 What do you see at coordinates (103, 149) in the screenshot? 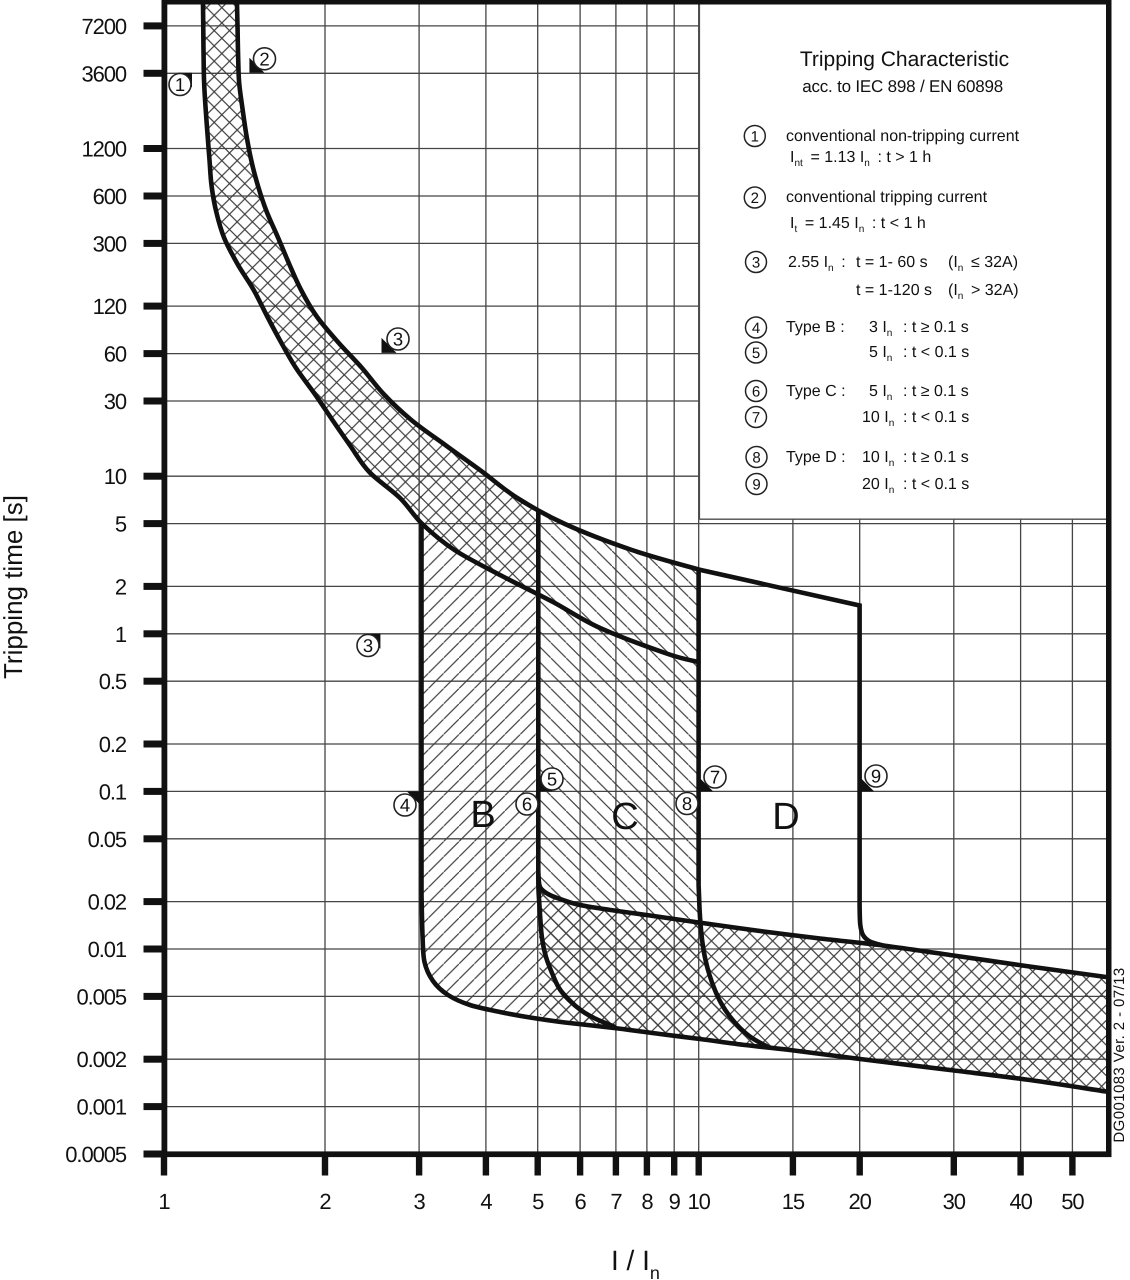
I see `svg-text: 1200` at bounding box center [103, 149].